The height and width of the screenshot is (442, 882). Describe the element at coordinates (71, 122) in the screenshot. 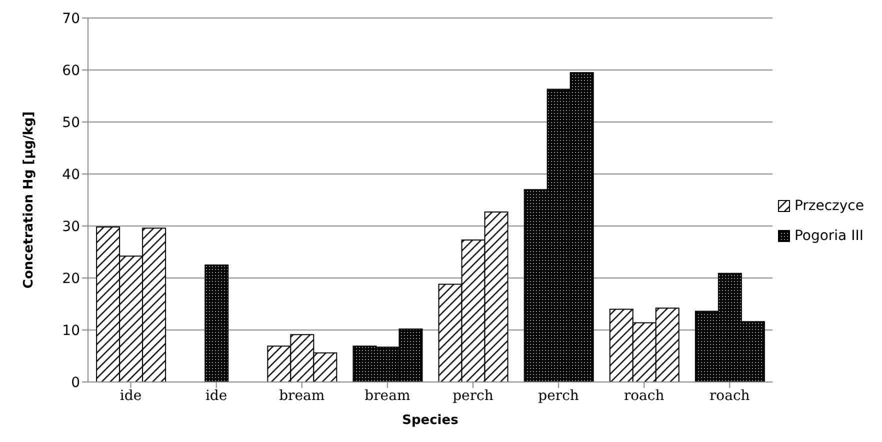

I see `y-tick-label: 50` at that location.